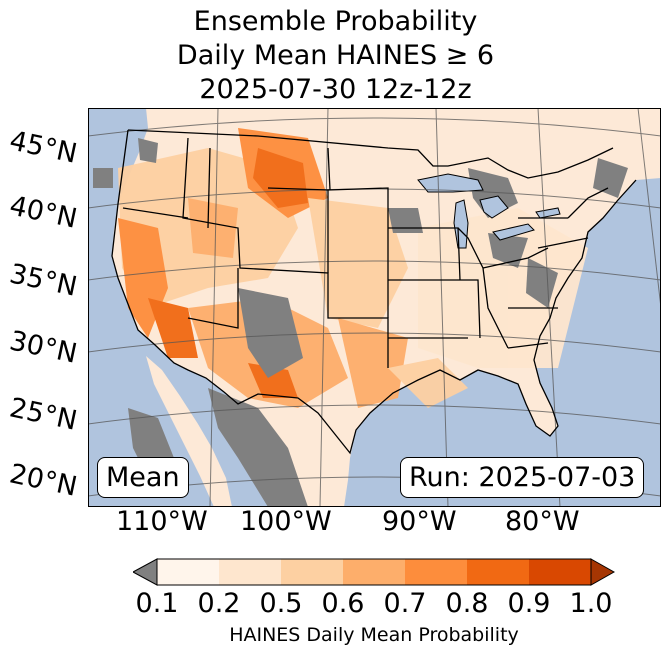 This screenshot has width=671, height=658. What do you see at coordinates (219, 603) in the screenshot?
I see `colorbar-tick-1: 0.2` at bounding box center [219, 603].